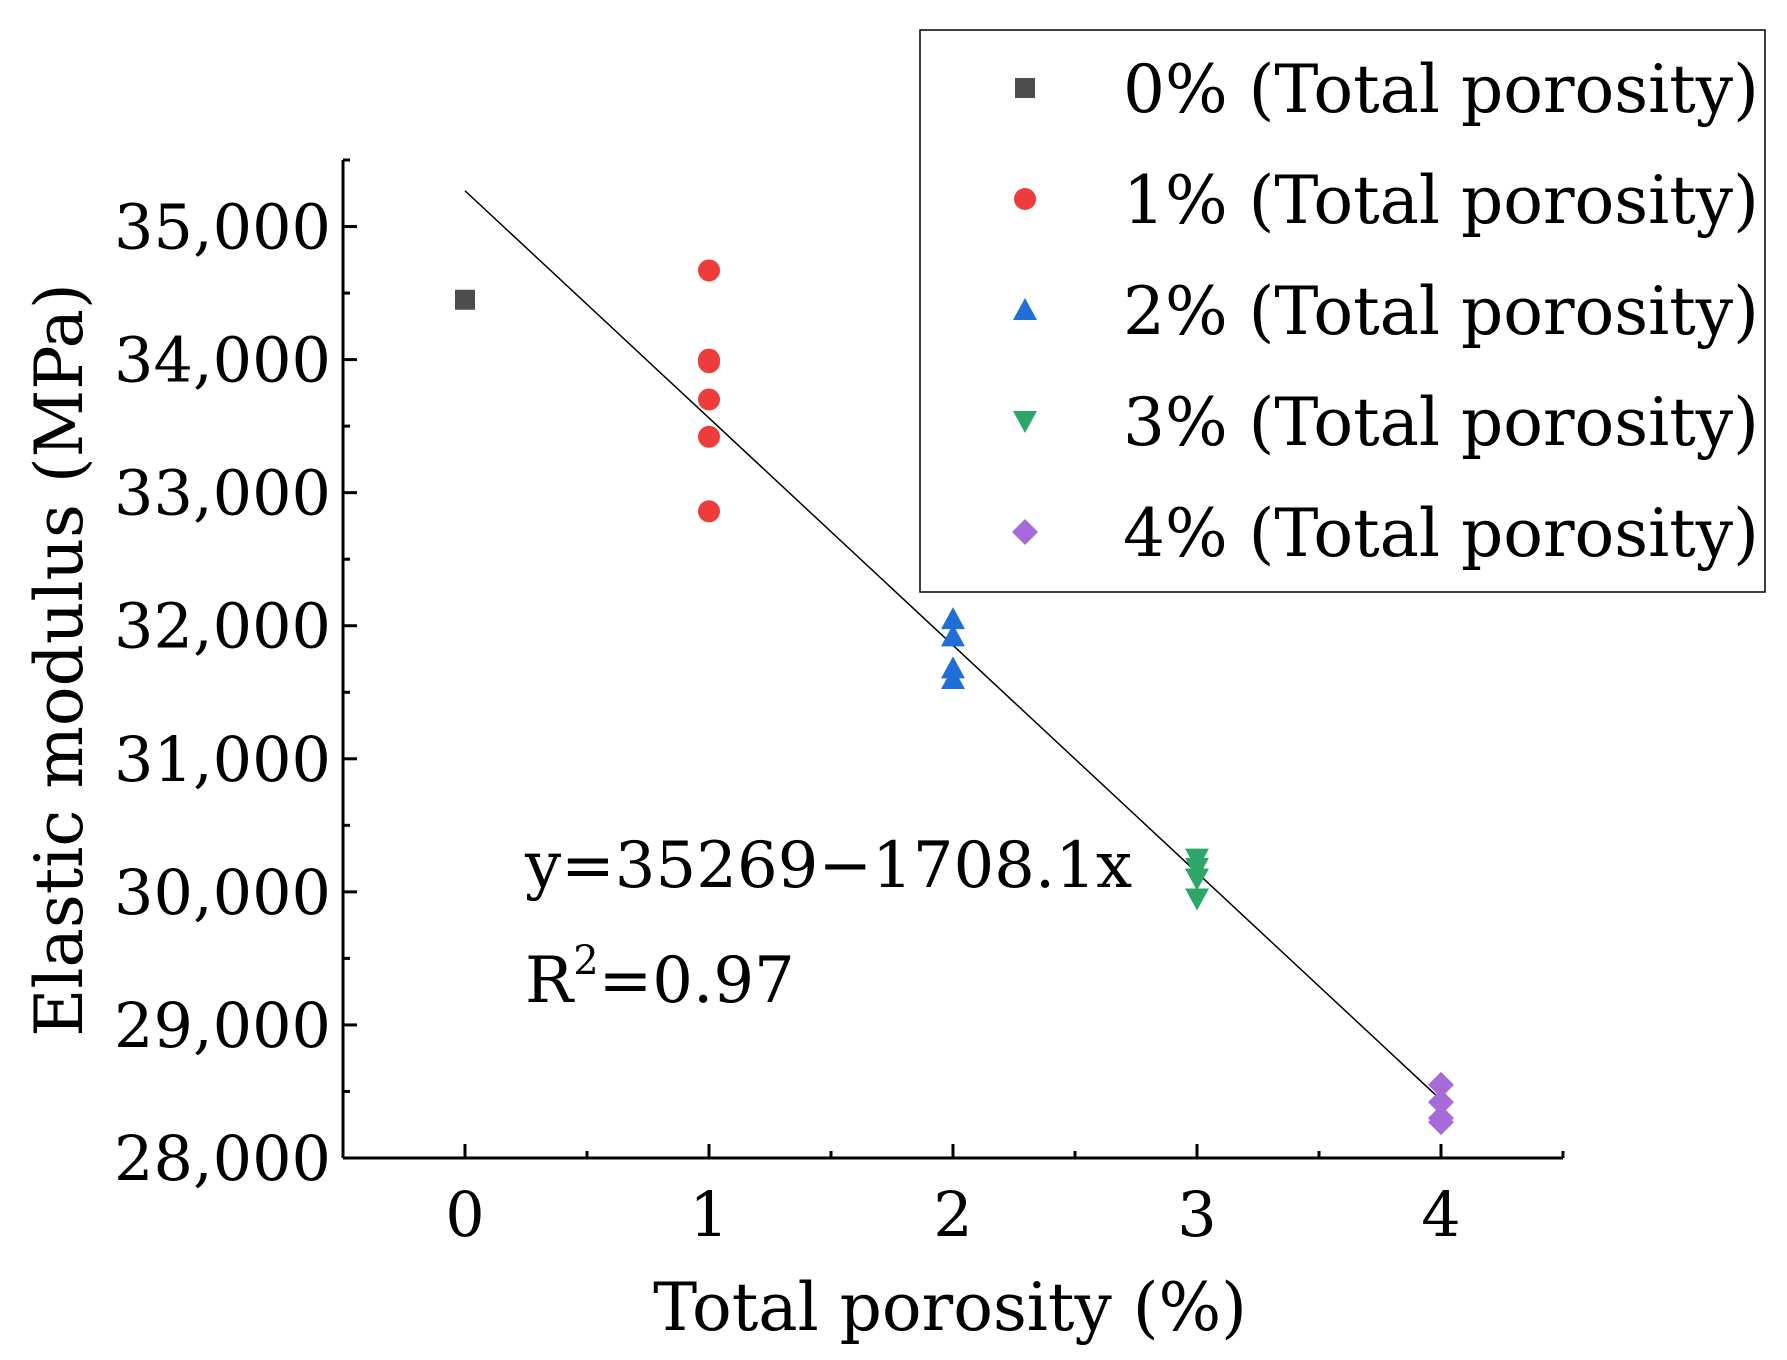 This screenshot has height=1360, width=1787. I want to click on y-tick-label: 28,000, so click(222, 1158).